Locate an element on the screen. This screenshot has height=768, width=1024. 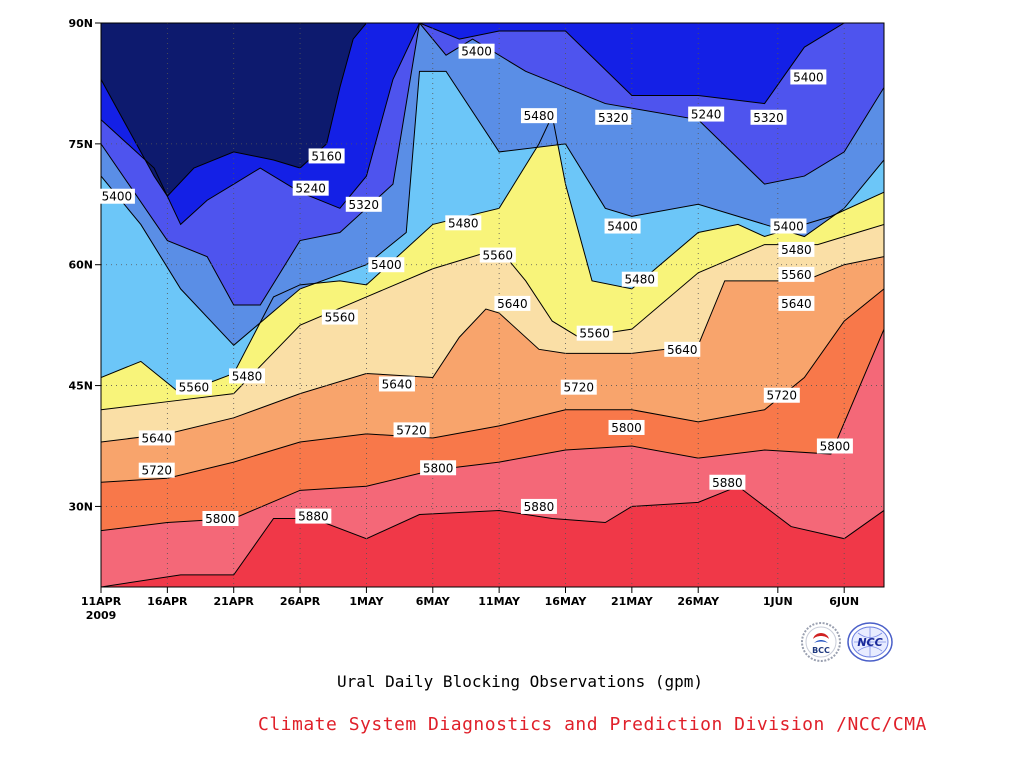
ncc-logo: NCC is located at coordinates (870, 642).